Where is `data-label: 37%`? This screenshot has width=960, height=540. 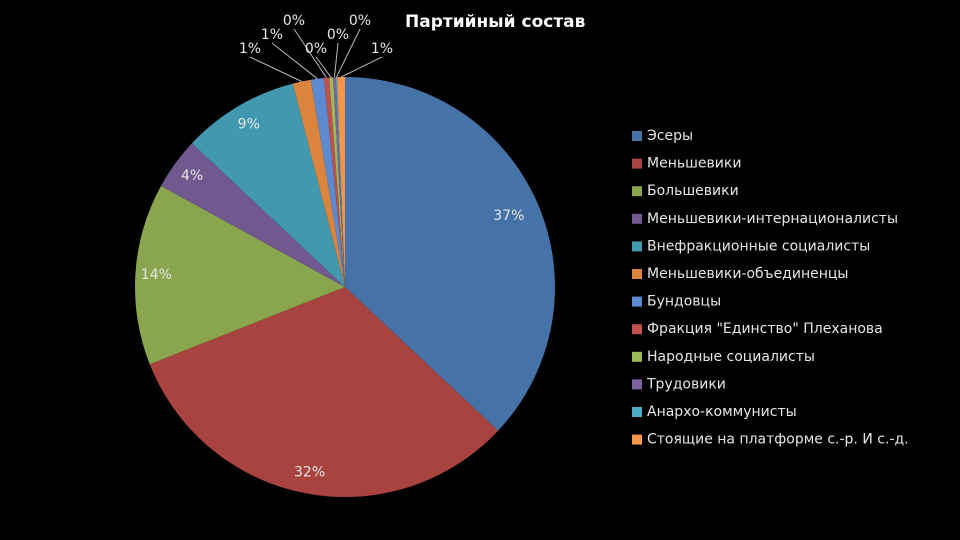 data-label: 37% is located at coordinates (508, 216).